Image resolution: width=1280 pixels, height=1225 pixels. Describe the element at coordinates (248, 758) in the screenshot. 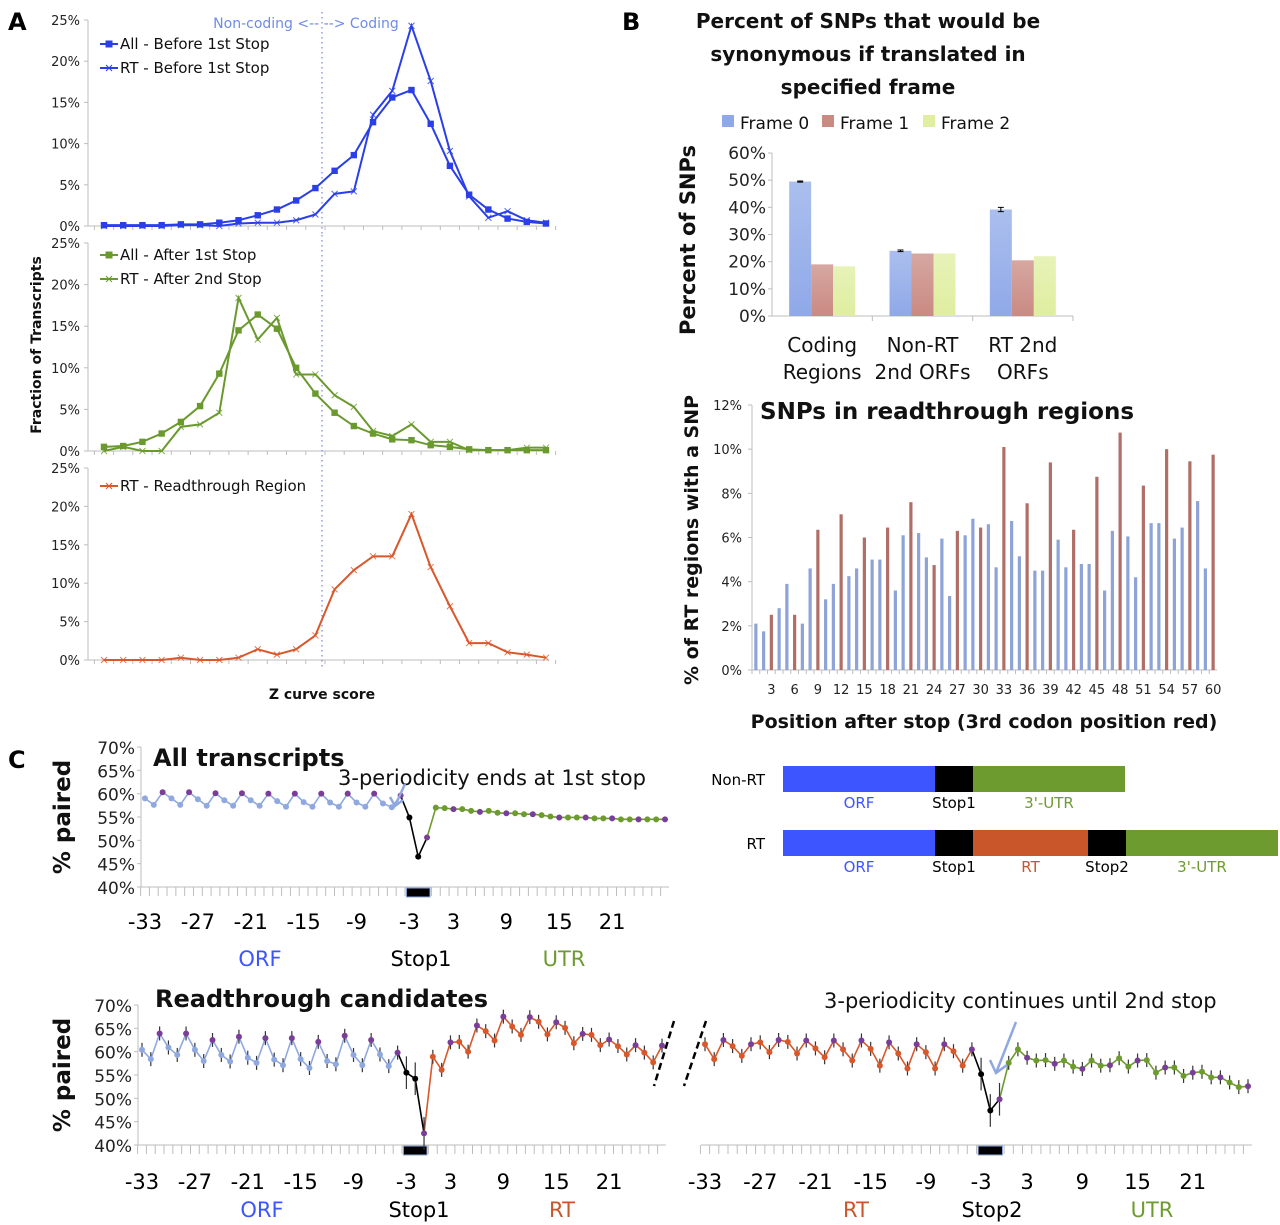

I see `all-transcripts-title: All transcripts` at that location.